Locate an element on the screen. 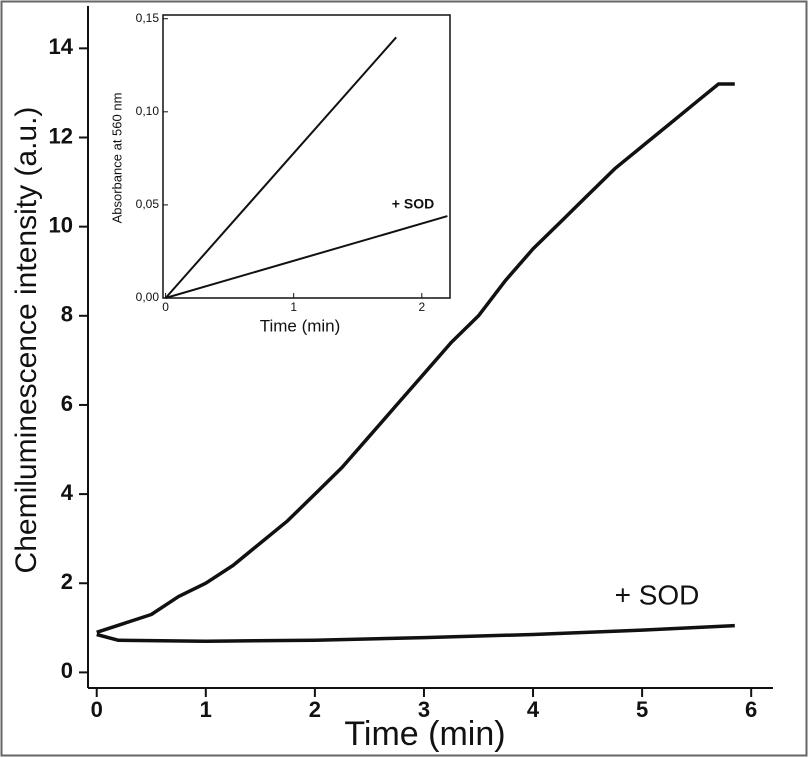 The image size is (809, 758). x-tick-label: 4 is located at coordinates (533, 709).